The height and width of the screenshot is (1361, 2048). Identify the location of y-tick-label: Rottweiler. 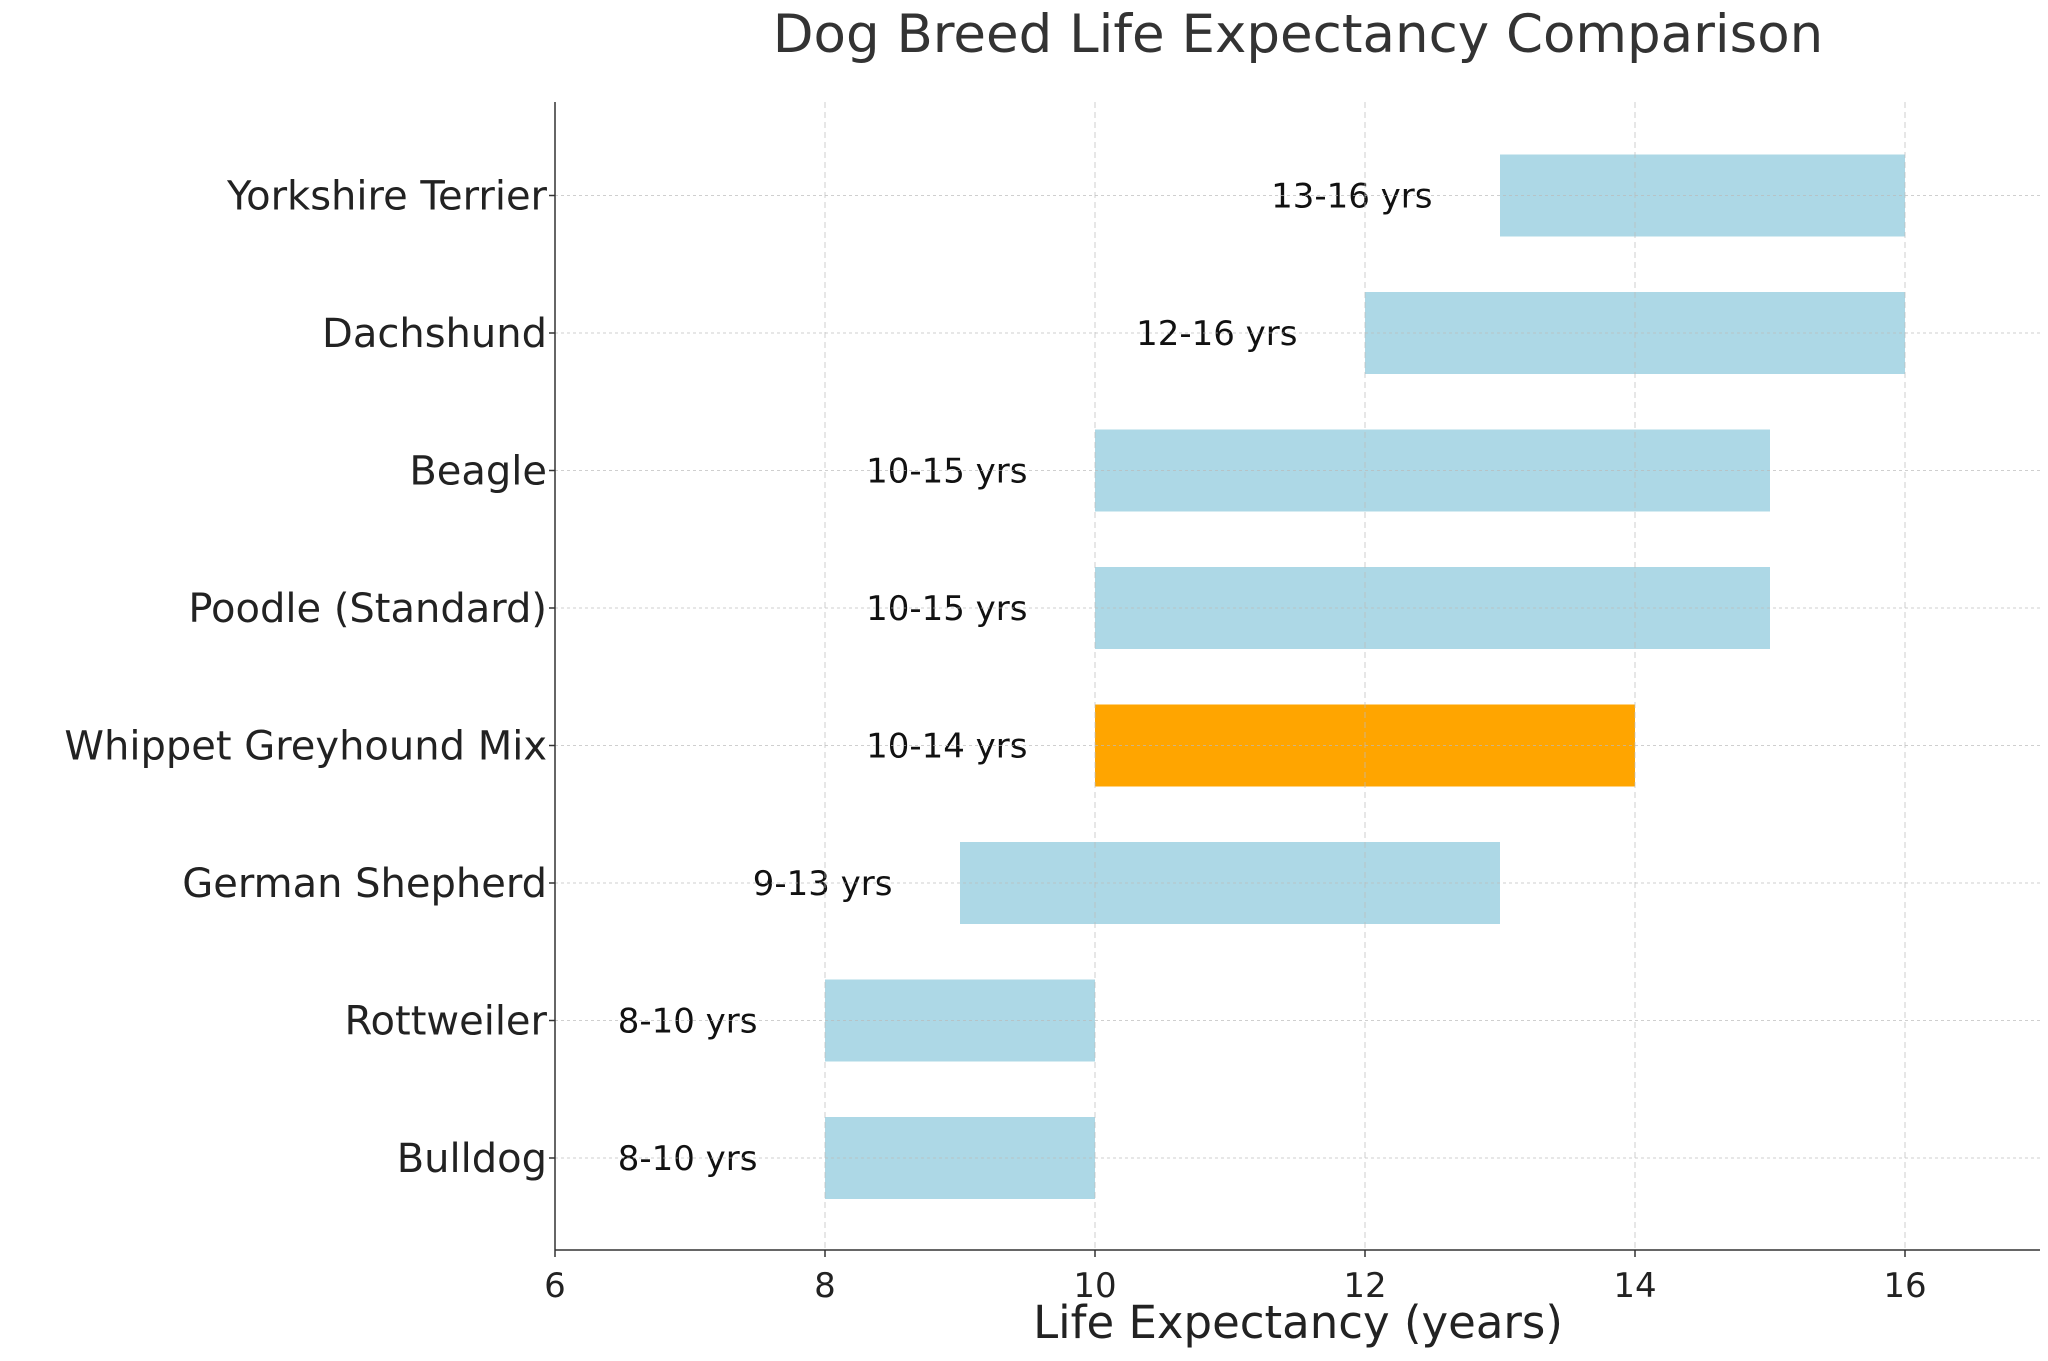
(446, 1022).